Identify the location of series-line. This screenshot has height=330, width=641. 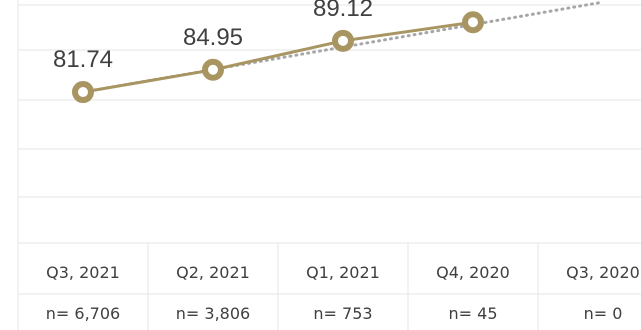
(278, 57).